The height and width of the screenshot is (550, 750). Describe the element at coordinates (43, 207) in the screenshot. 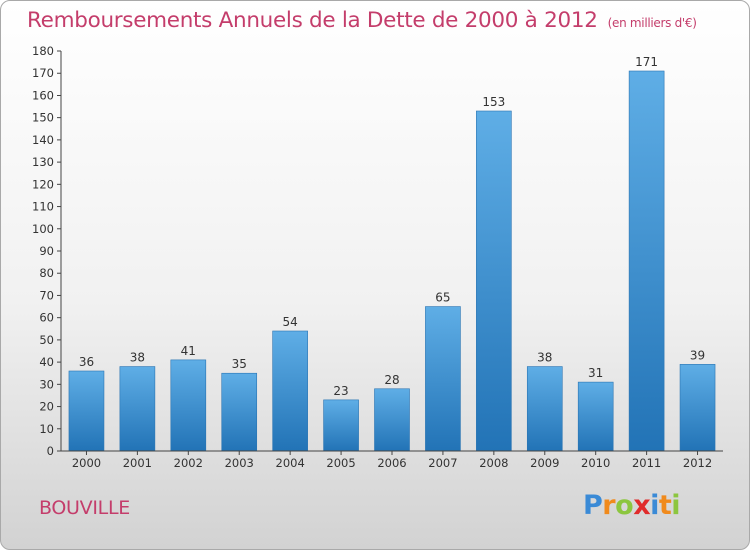

I see `y-tick-label: 110` at that location.